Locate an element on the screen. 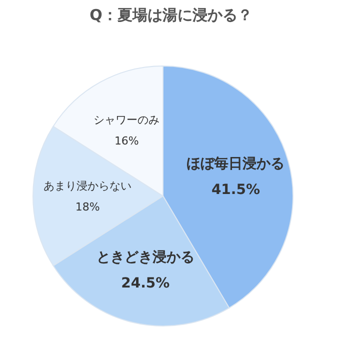 The image size is (342, 343). data-label: 18% is located at coordinates (87, 207).